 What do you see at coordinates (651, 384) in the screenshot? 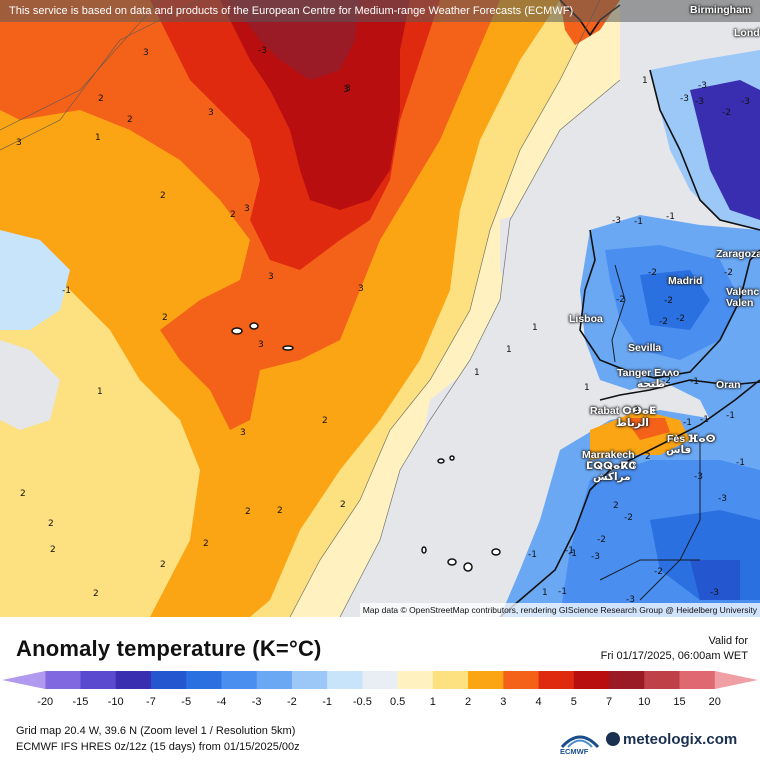
I see `city-tanger-ar: طنجة` at bounding box center [651, 384].